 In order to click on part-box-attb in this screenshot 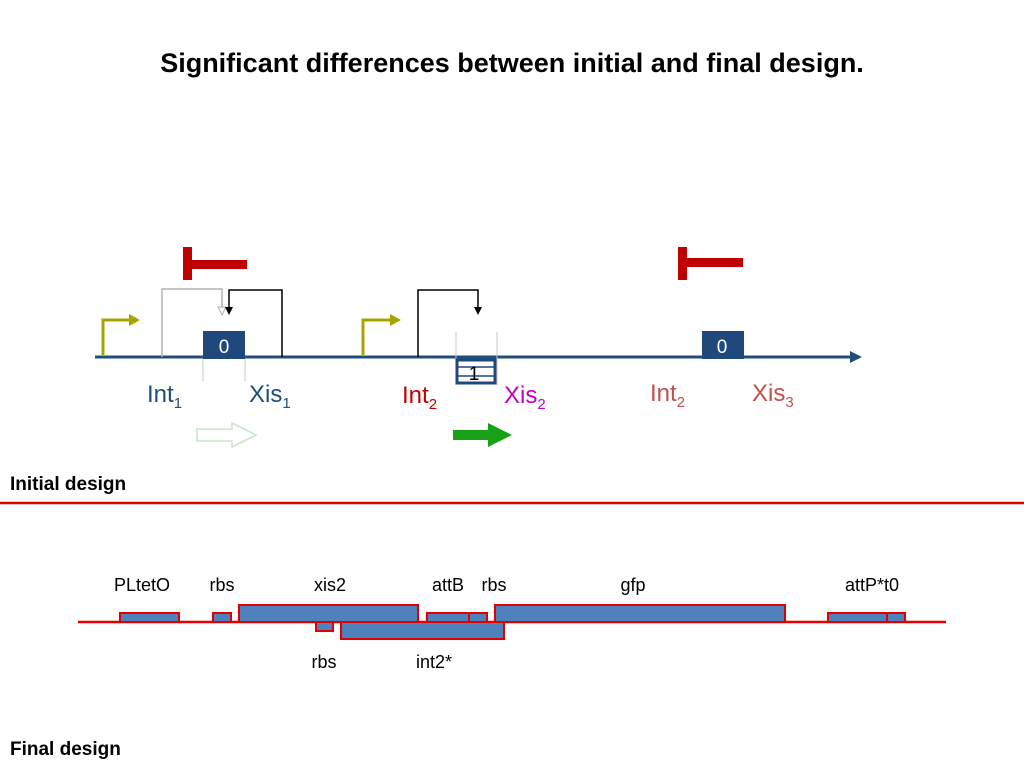, I will do `click(448, 617)`.